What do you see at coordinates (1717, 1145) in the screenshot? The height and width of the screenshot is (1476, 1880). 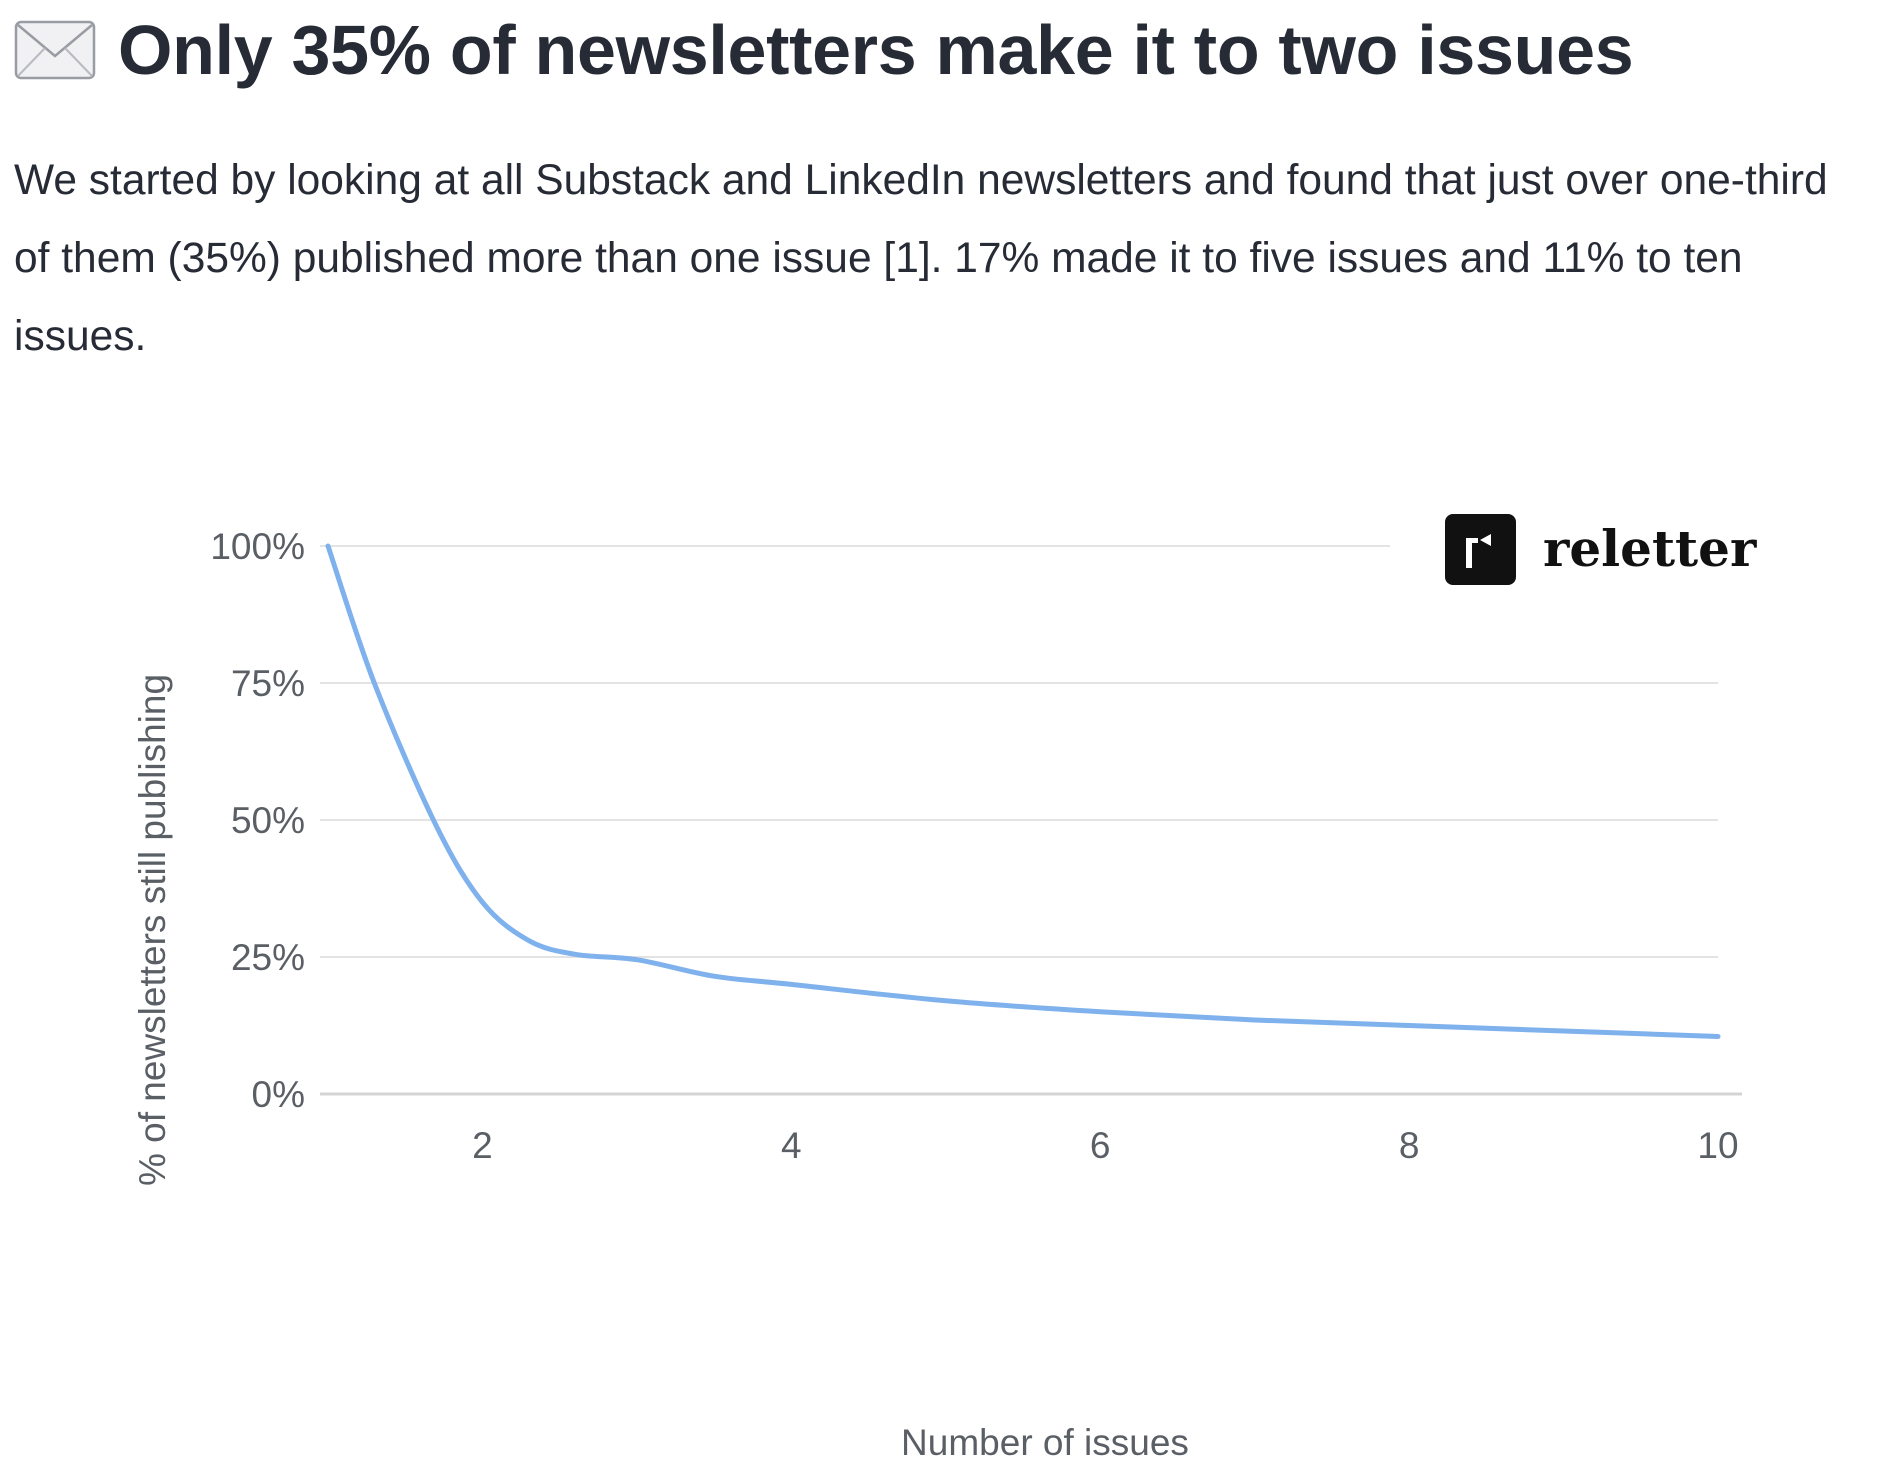 I see `x-tick-label: 10` at bounding box center [1717, 1145].